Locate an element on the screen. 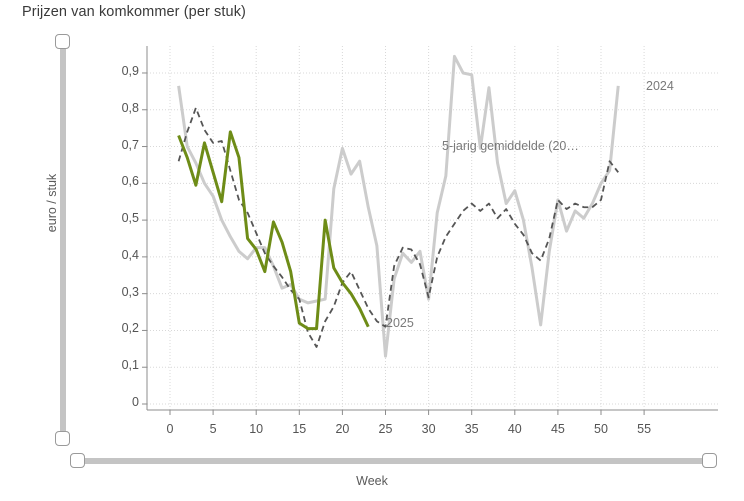 The width and height of the screenshot is (744, 501). y-axis-tick-label: 0,7 is located at coordinates (130, 144).